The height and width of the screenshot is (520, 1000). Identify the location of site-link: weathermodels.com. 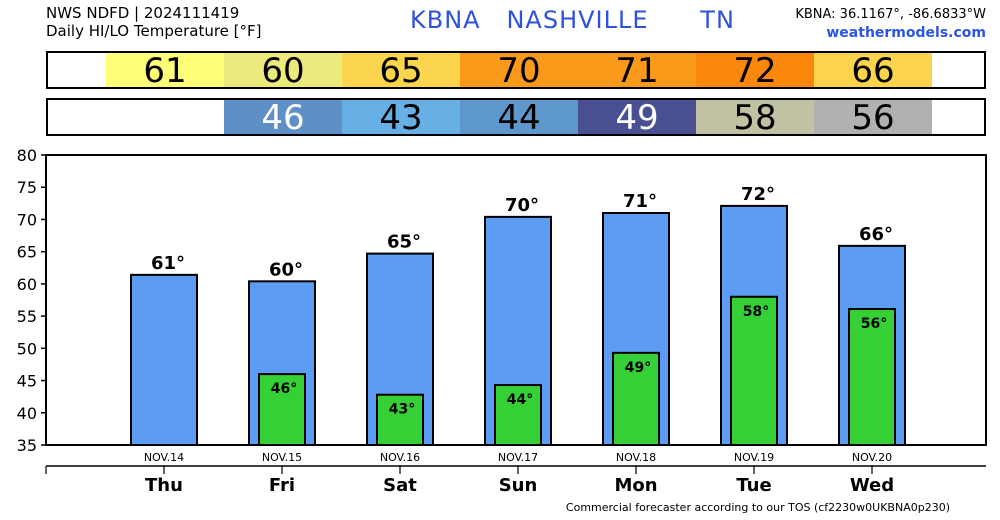
(906, 33).